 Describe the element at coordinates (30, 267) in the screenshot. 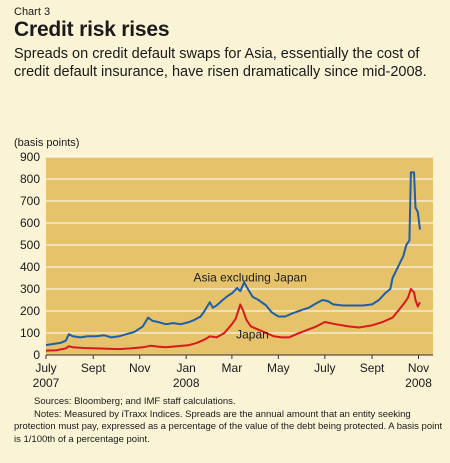

I see `y-tick-label: 400` at that location.